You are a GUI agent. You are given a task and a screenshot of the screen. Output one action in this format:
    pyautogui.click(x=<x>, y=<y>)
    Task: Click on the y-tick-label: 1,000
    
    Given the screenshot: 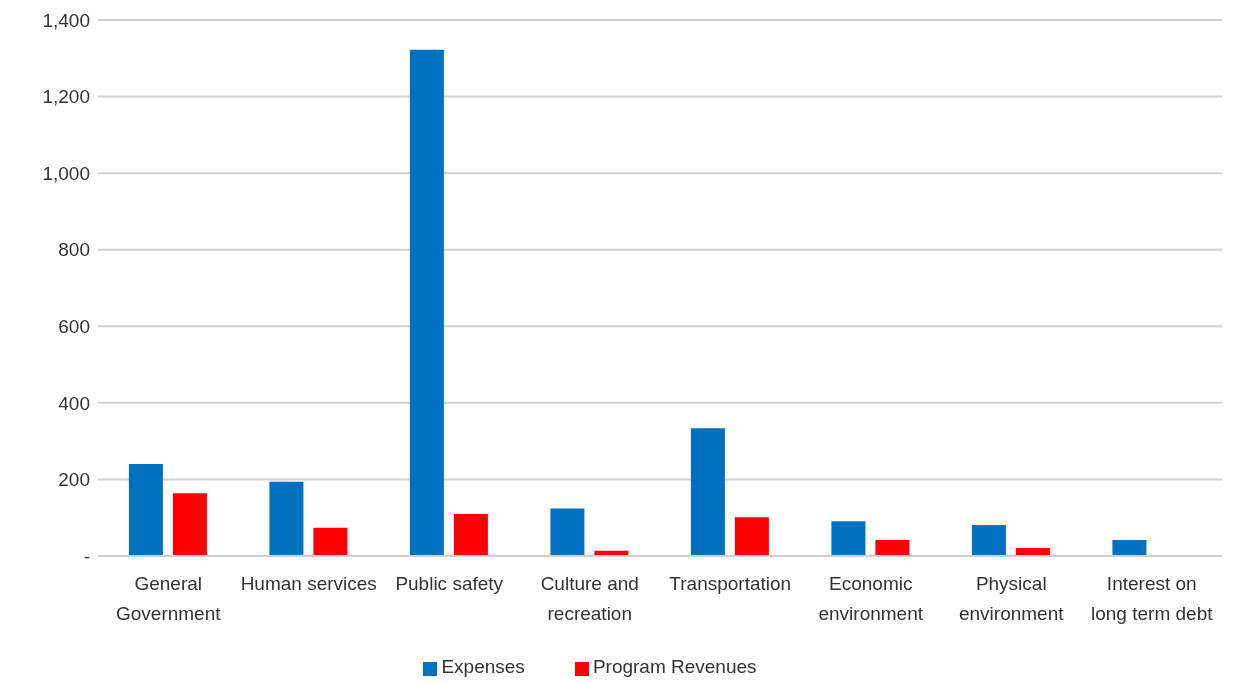 What is the action you would take?
    pyautogui.click(x=66, y=173)
    